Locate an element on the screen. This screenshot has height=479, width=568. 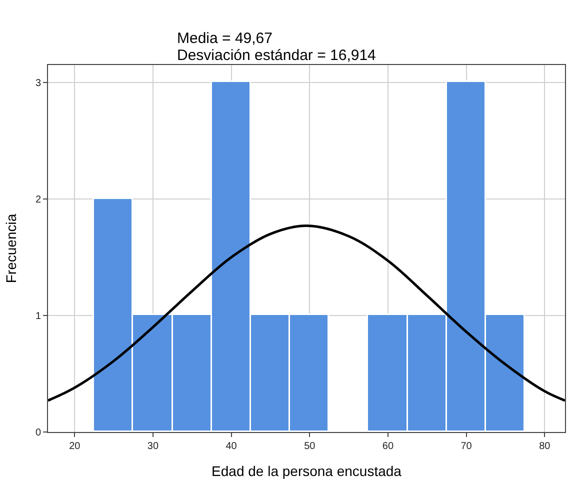
y-tick-label: 2 is located at coordinates (38, 200).